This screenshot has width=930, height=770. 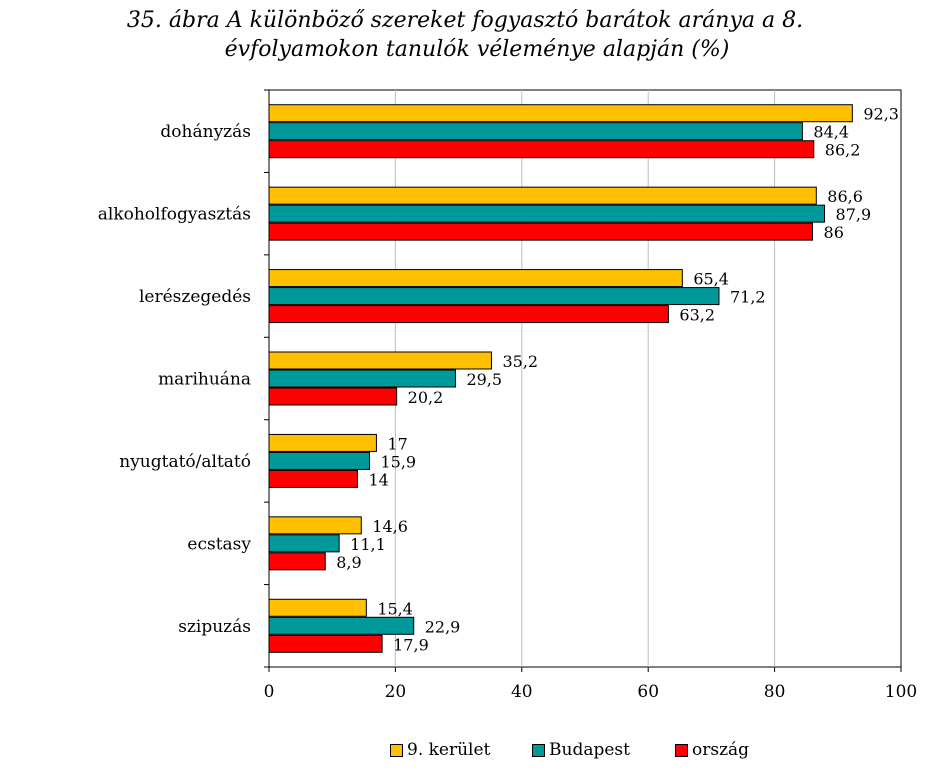 What do you see at coordinates (484, 379) in the screenshot?
I see `data-label: 29,5` at bounding box center [484, 379].